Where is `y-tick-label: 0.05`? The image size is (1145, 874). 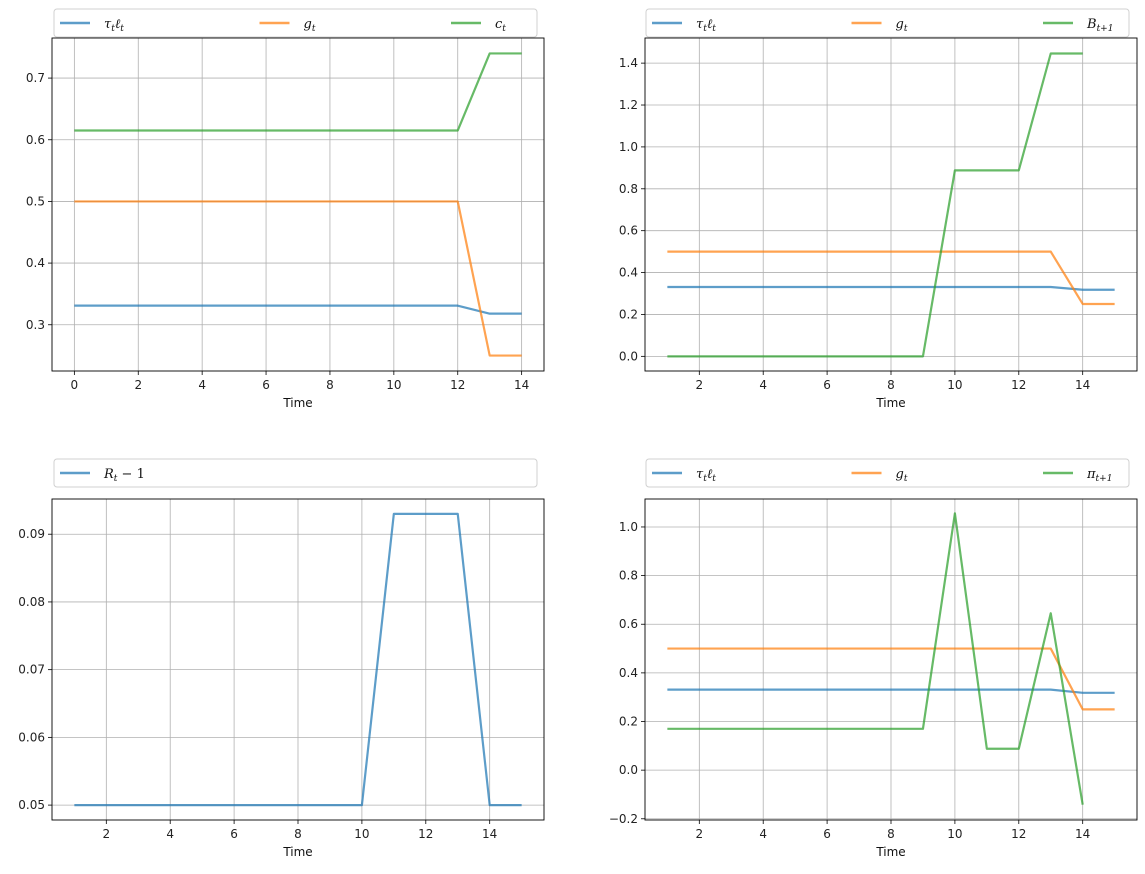
y-tick-label: 0.05 is located at coordinates (31, 805).